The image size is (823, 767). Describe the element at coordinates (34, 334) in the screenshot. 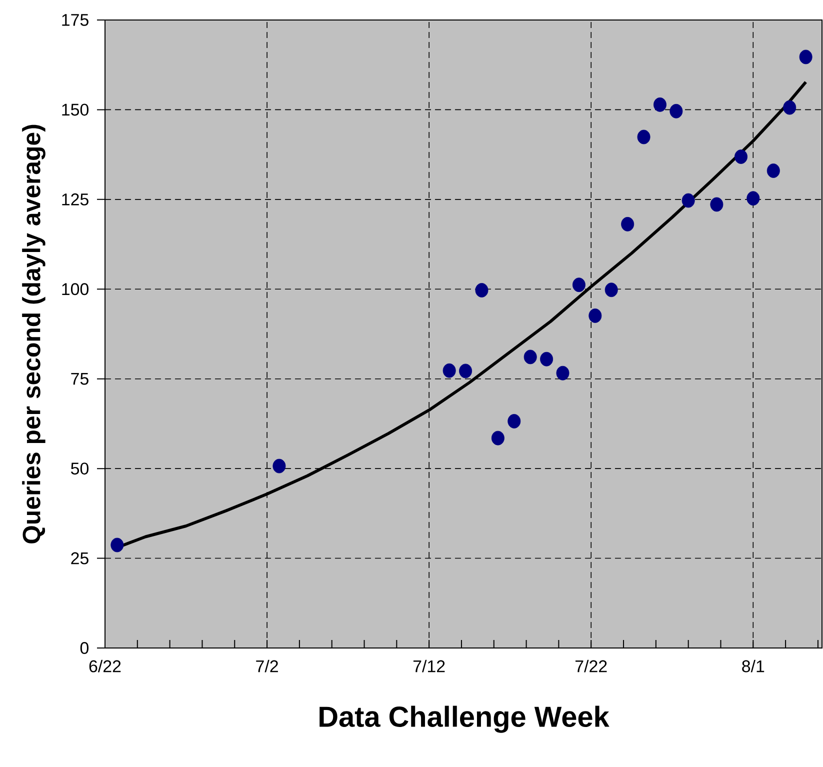

I see `y-axis-title: Queries per second (dayly average)` at that location.